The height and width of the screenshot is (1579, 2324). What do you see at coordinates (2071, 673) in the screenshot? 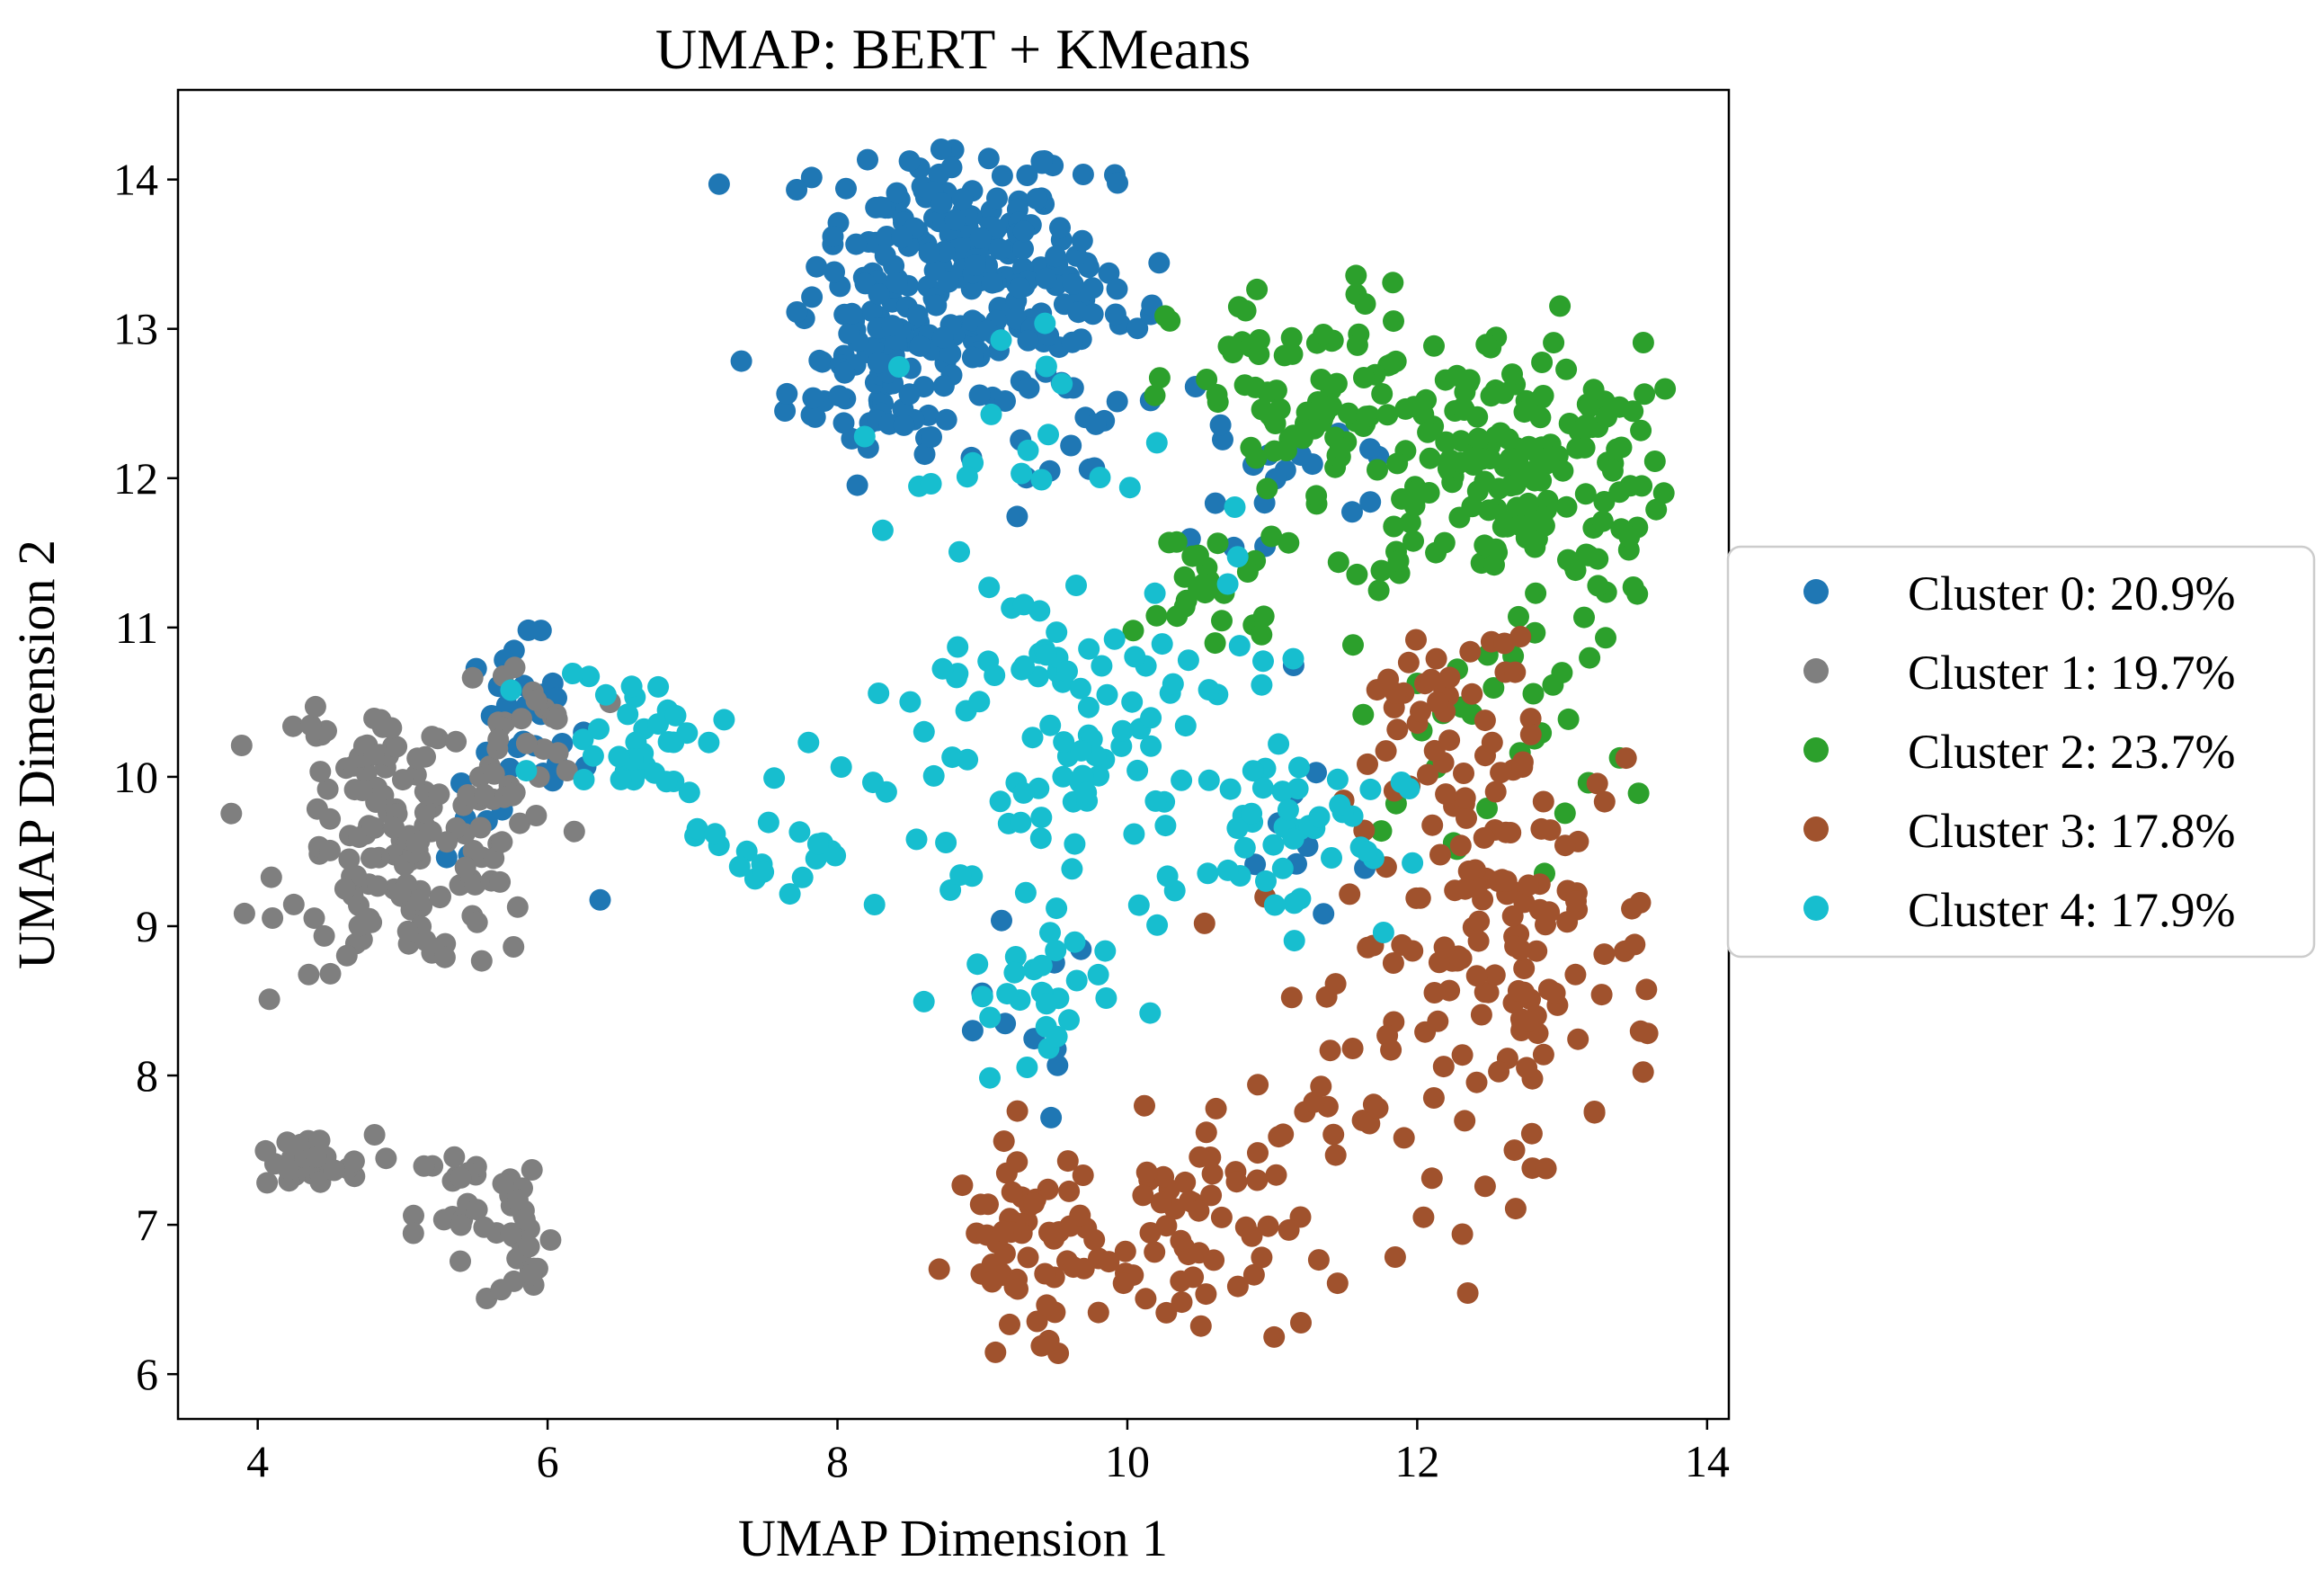
I see `legend-label: Cluster 1: 19.7%` at bounding box center [2071, 673].